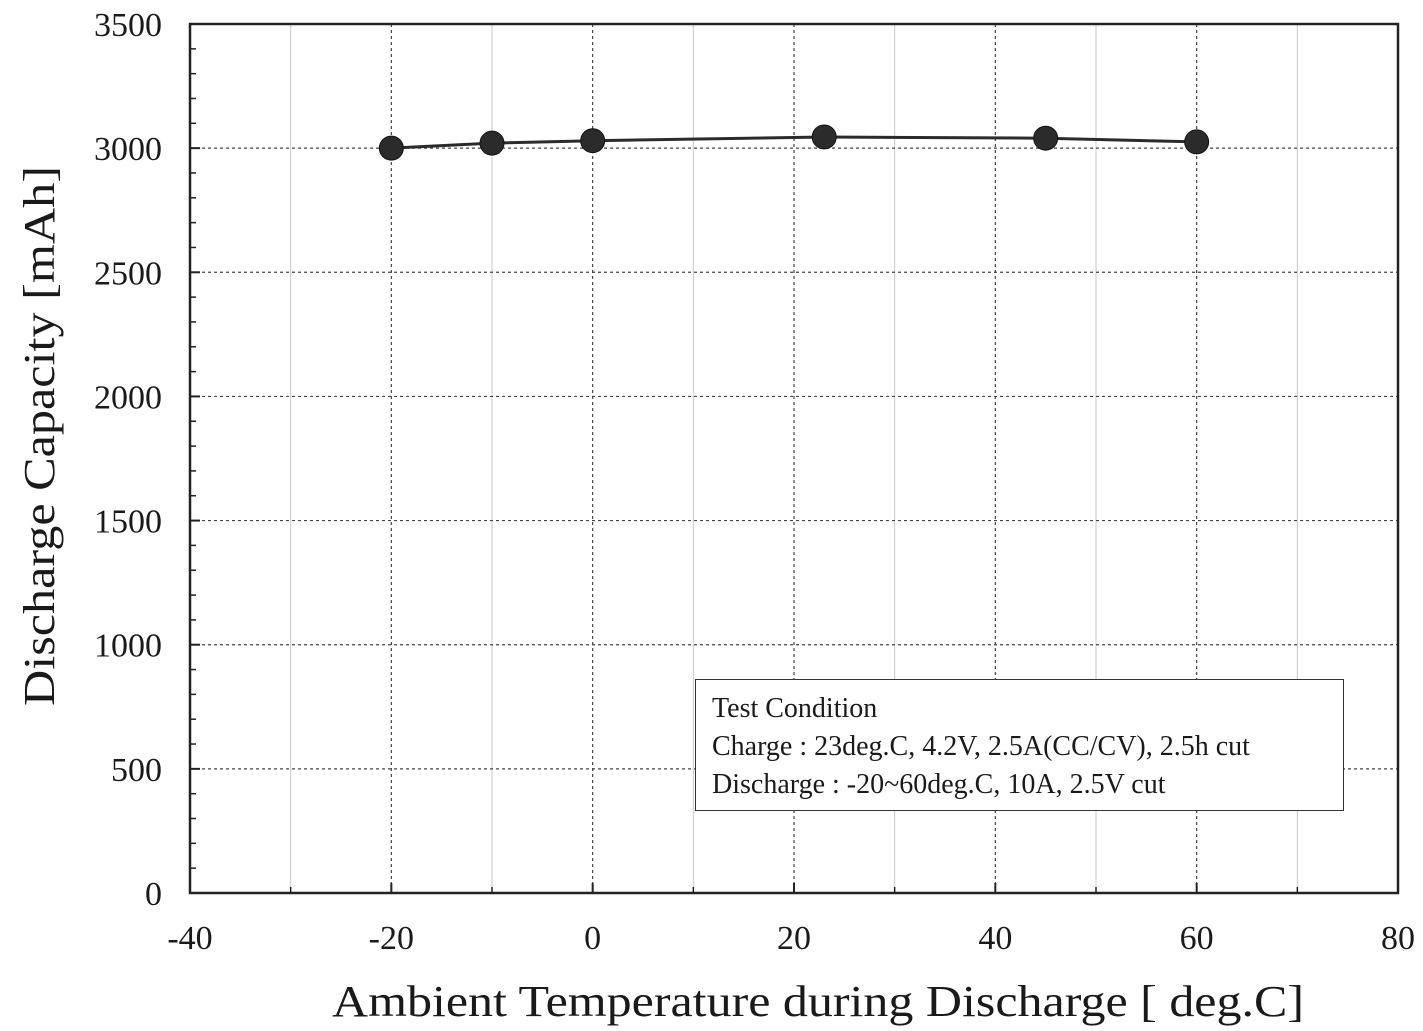 This screenshot has width=1423, height=1031. Describe the element at coordinates (39, 436) in the screenshot. I see `y-axis-label: Discharge Capacity [mAh]` at that location.